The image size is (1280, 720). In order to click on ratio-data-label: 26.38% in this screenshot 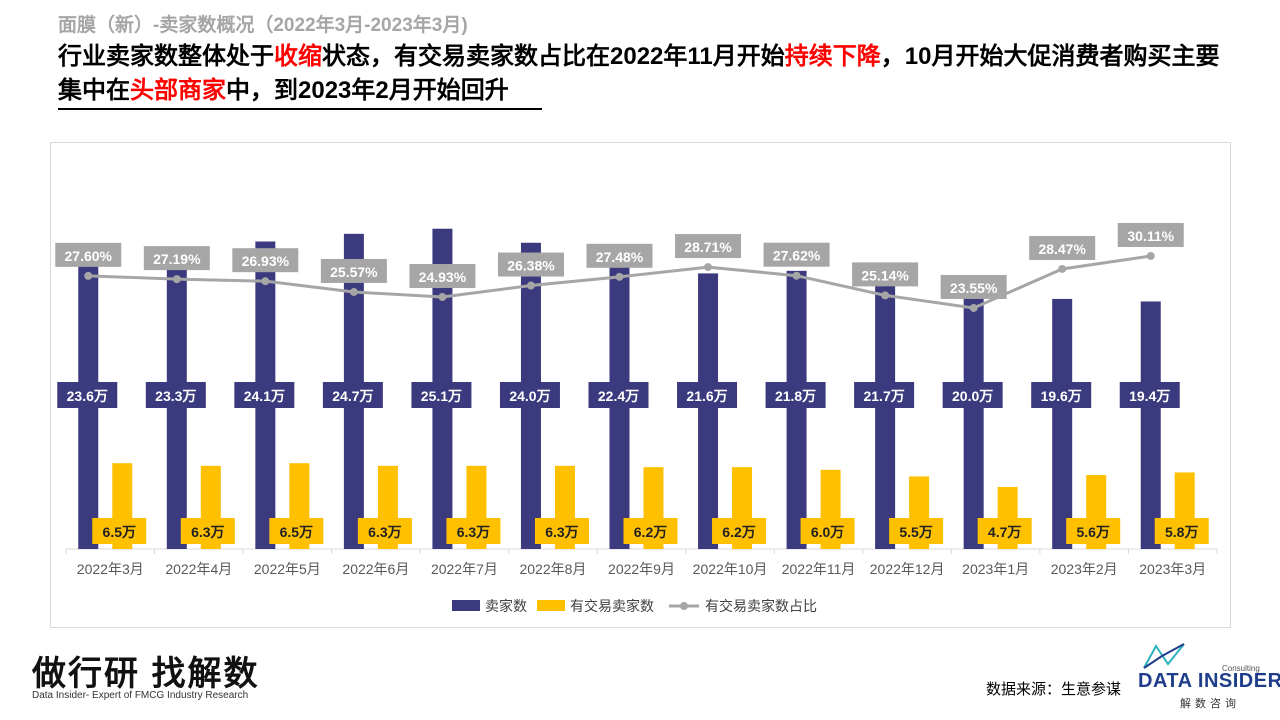, I will do `click(531, 266)`.